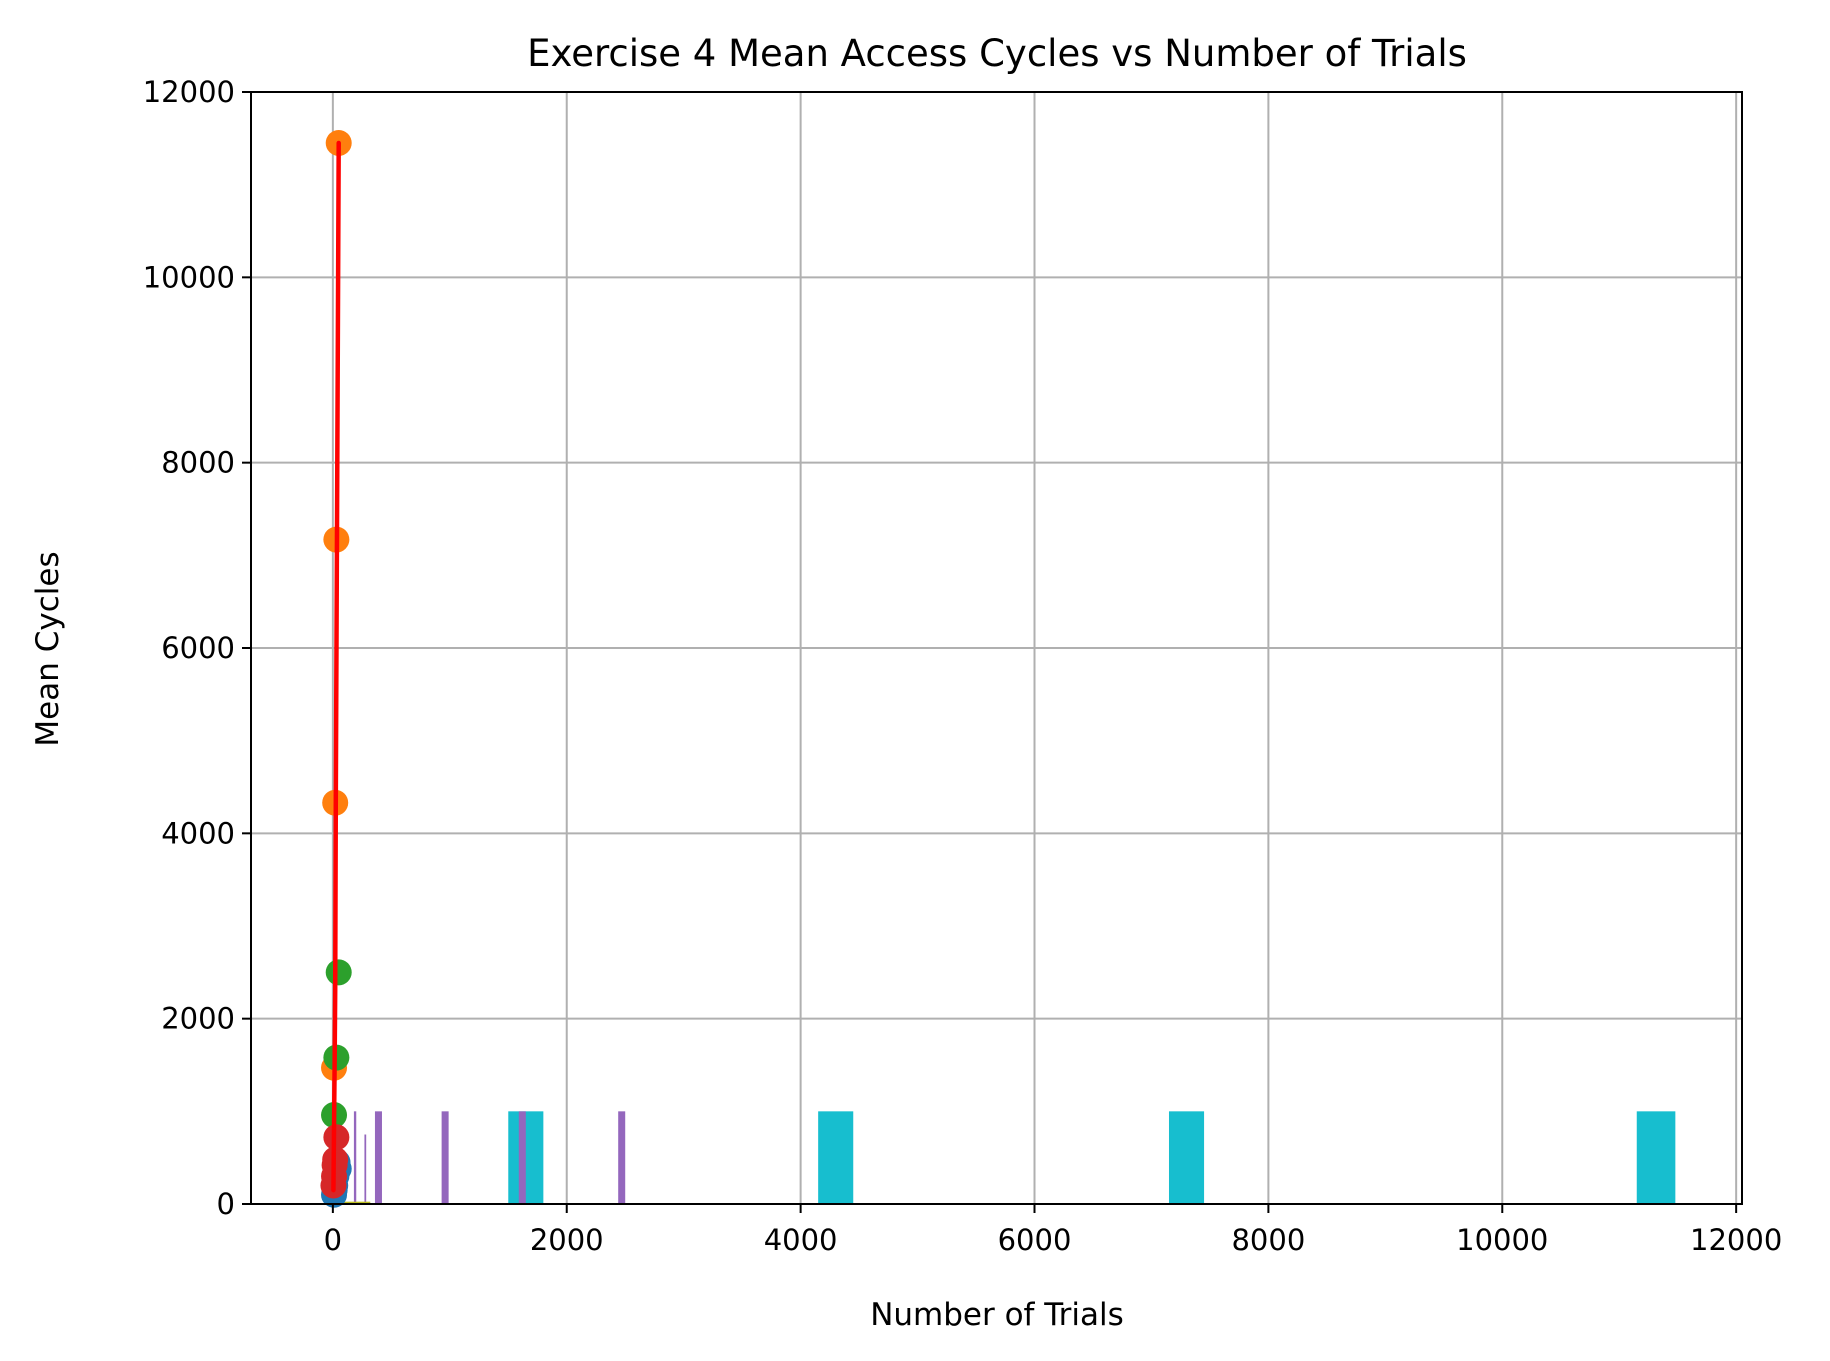 This screenshot has height=1361, width=1830. What do you see at coordinates (1268, 1240) in the screenshot?
I see `x-tick-label: 8000` at bounding box center [1268, 1240].